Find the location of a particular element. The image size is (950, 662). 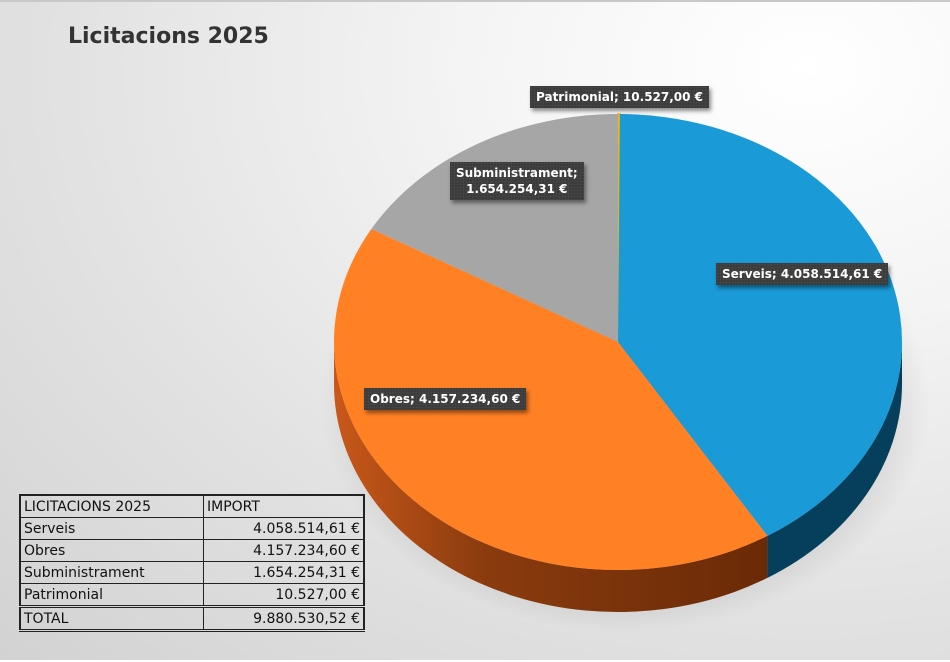

table-total-row: TOTAL 9.880.530,52 € is located at coordinates (192, 618).